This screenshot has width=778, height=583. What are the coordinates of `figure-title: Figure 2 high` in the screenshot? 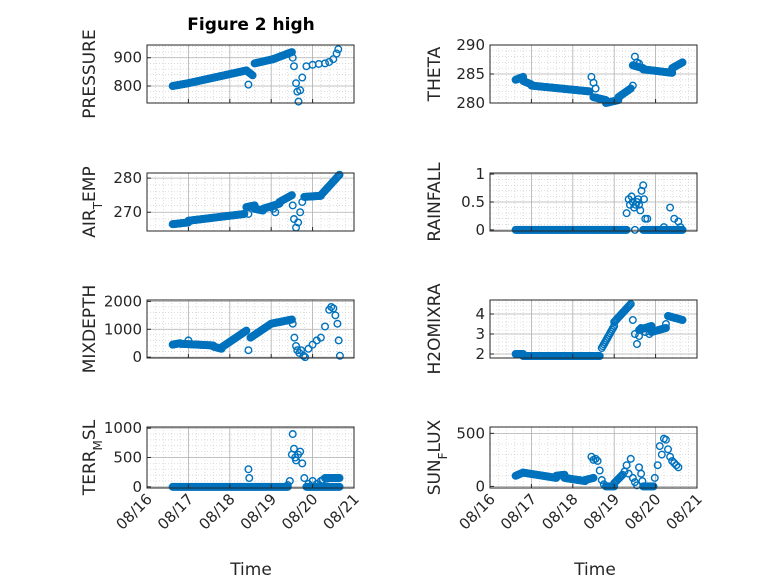 It's located at (251, 25).